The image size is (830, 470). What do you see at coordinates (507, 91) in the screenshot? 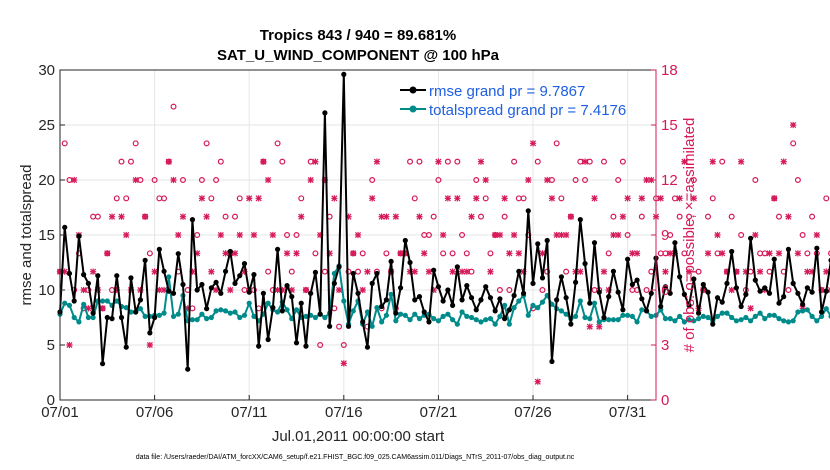
I see `legend-label-rmse: rmse grand pr = 9.7867` at bounding box center [507, 91].